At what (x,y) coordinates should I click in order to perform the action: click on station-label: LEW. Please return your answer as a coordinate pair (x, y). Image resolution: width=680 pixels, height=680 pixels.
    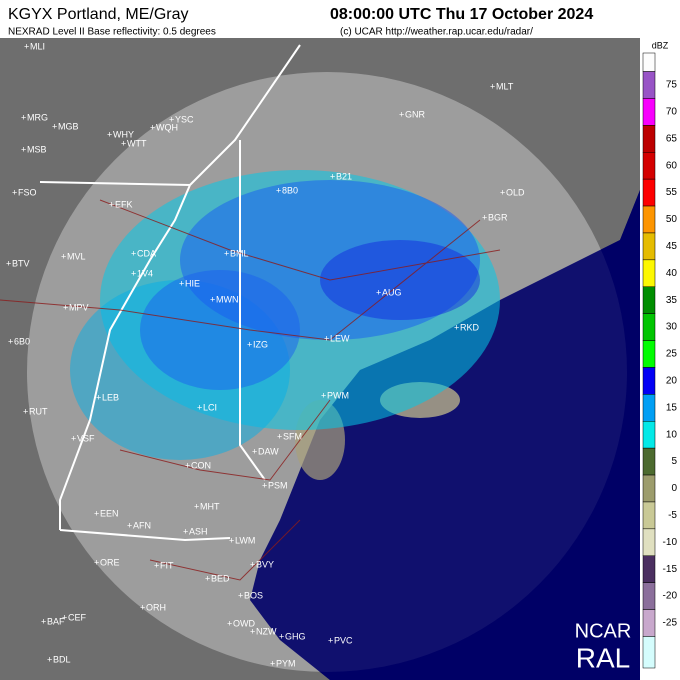
    Looking at the image, I should click on (340, 338).